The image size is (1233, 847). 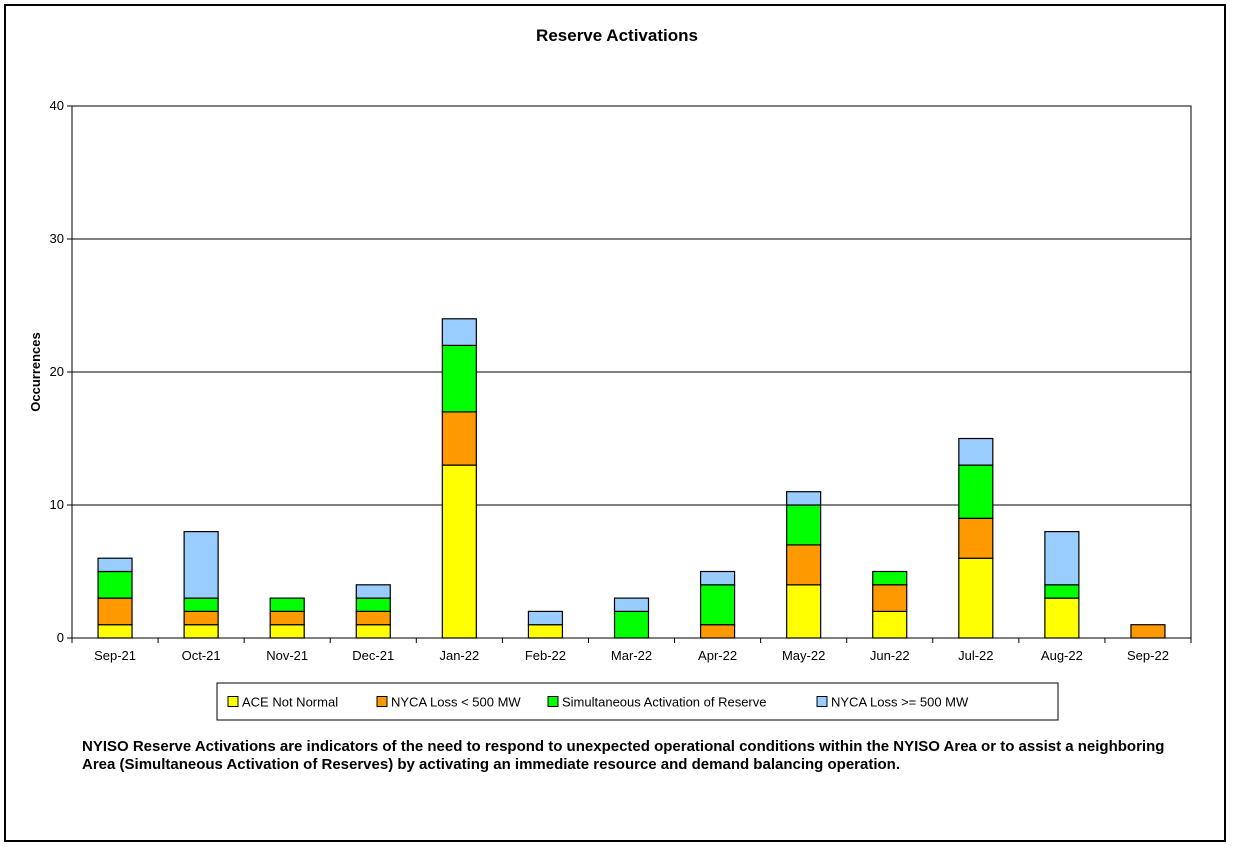 What do you see at coordinates (900, 702) in the screenshot?
I see `legend-label: NYCA Loss >= 500 MW` at bounding box center [900, 702].